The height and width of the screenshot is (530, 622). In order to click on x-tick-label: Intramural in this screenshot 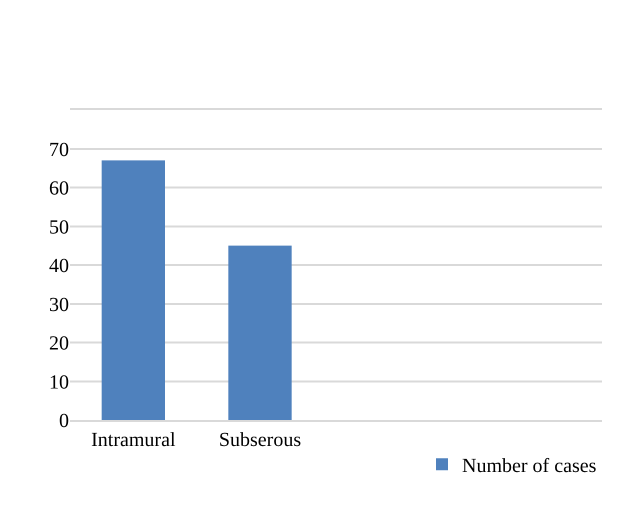, I will do `click(133, 440)`.